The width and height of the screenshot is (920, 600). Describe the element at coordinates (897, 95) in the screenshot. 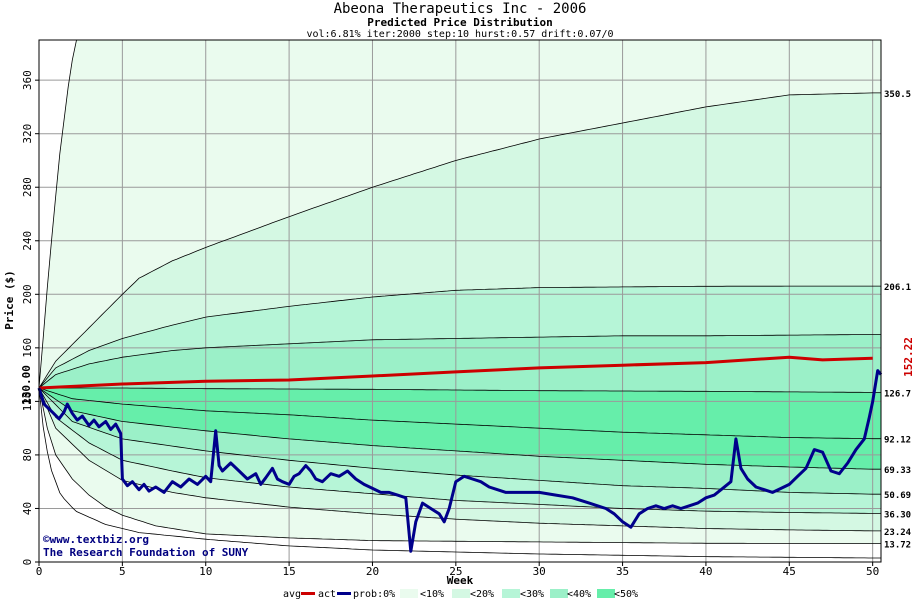

I see `right-label-350.5: 350.5` at that location.